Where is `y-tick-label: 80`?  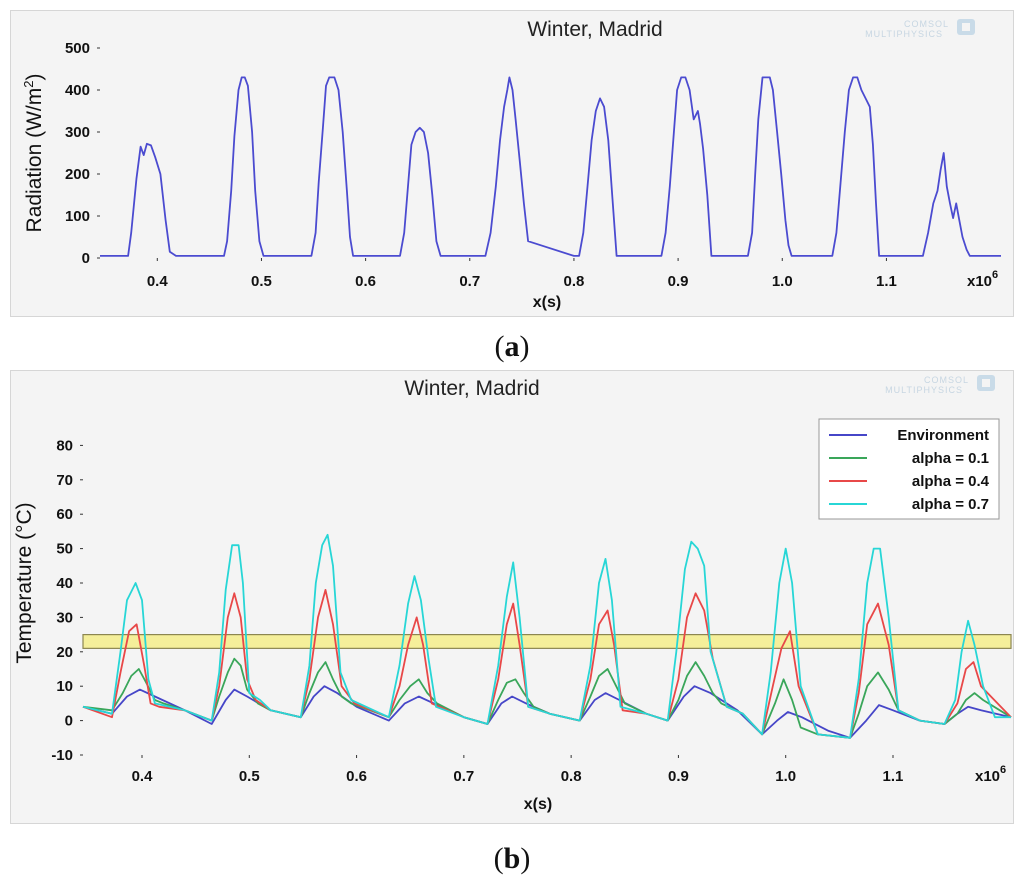
y-tick-label: 80 is located at coordinates (64, 445).